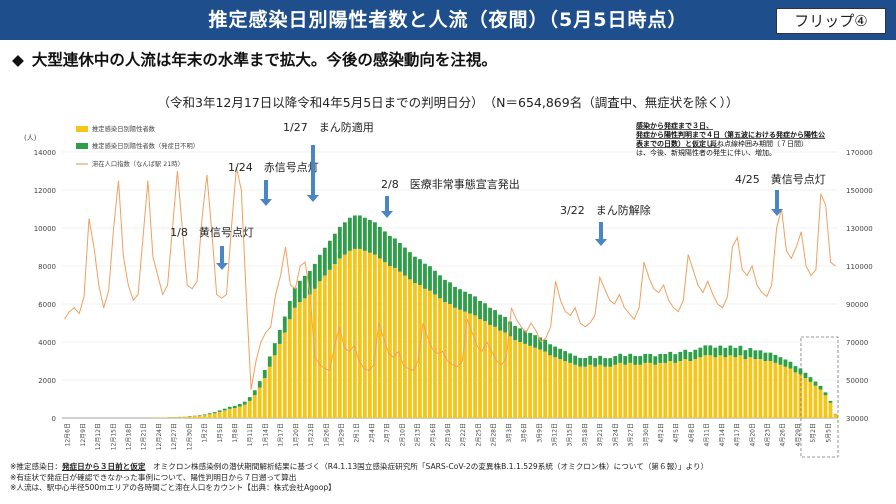 The image size is (896, 504). Describe the element at coordinates (570, 434) in the screenshot. I see `x-tick-label: 3月15日` at that location.